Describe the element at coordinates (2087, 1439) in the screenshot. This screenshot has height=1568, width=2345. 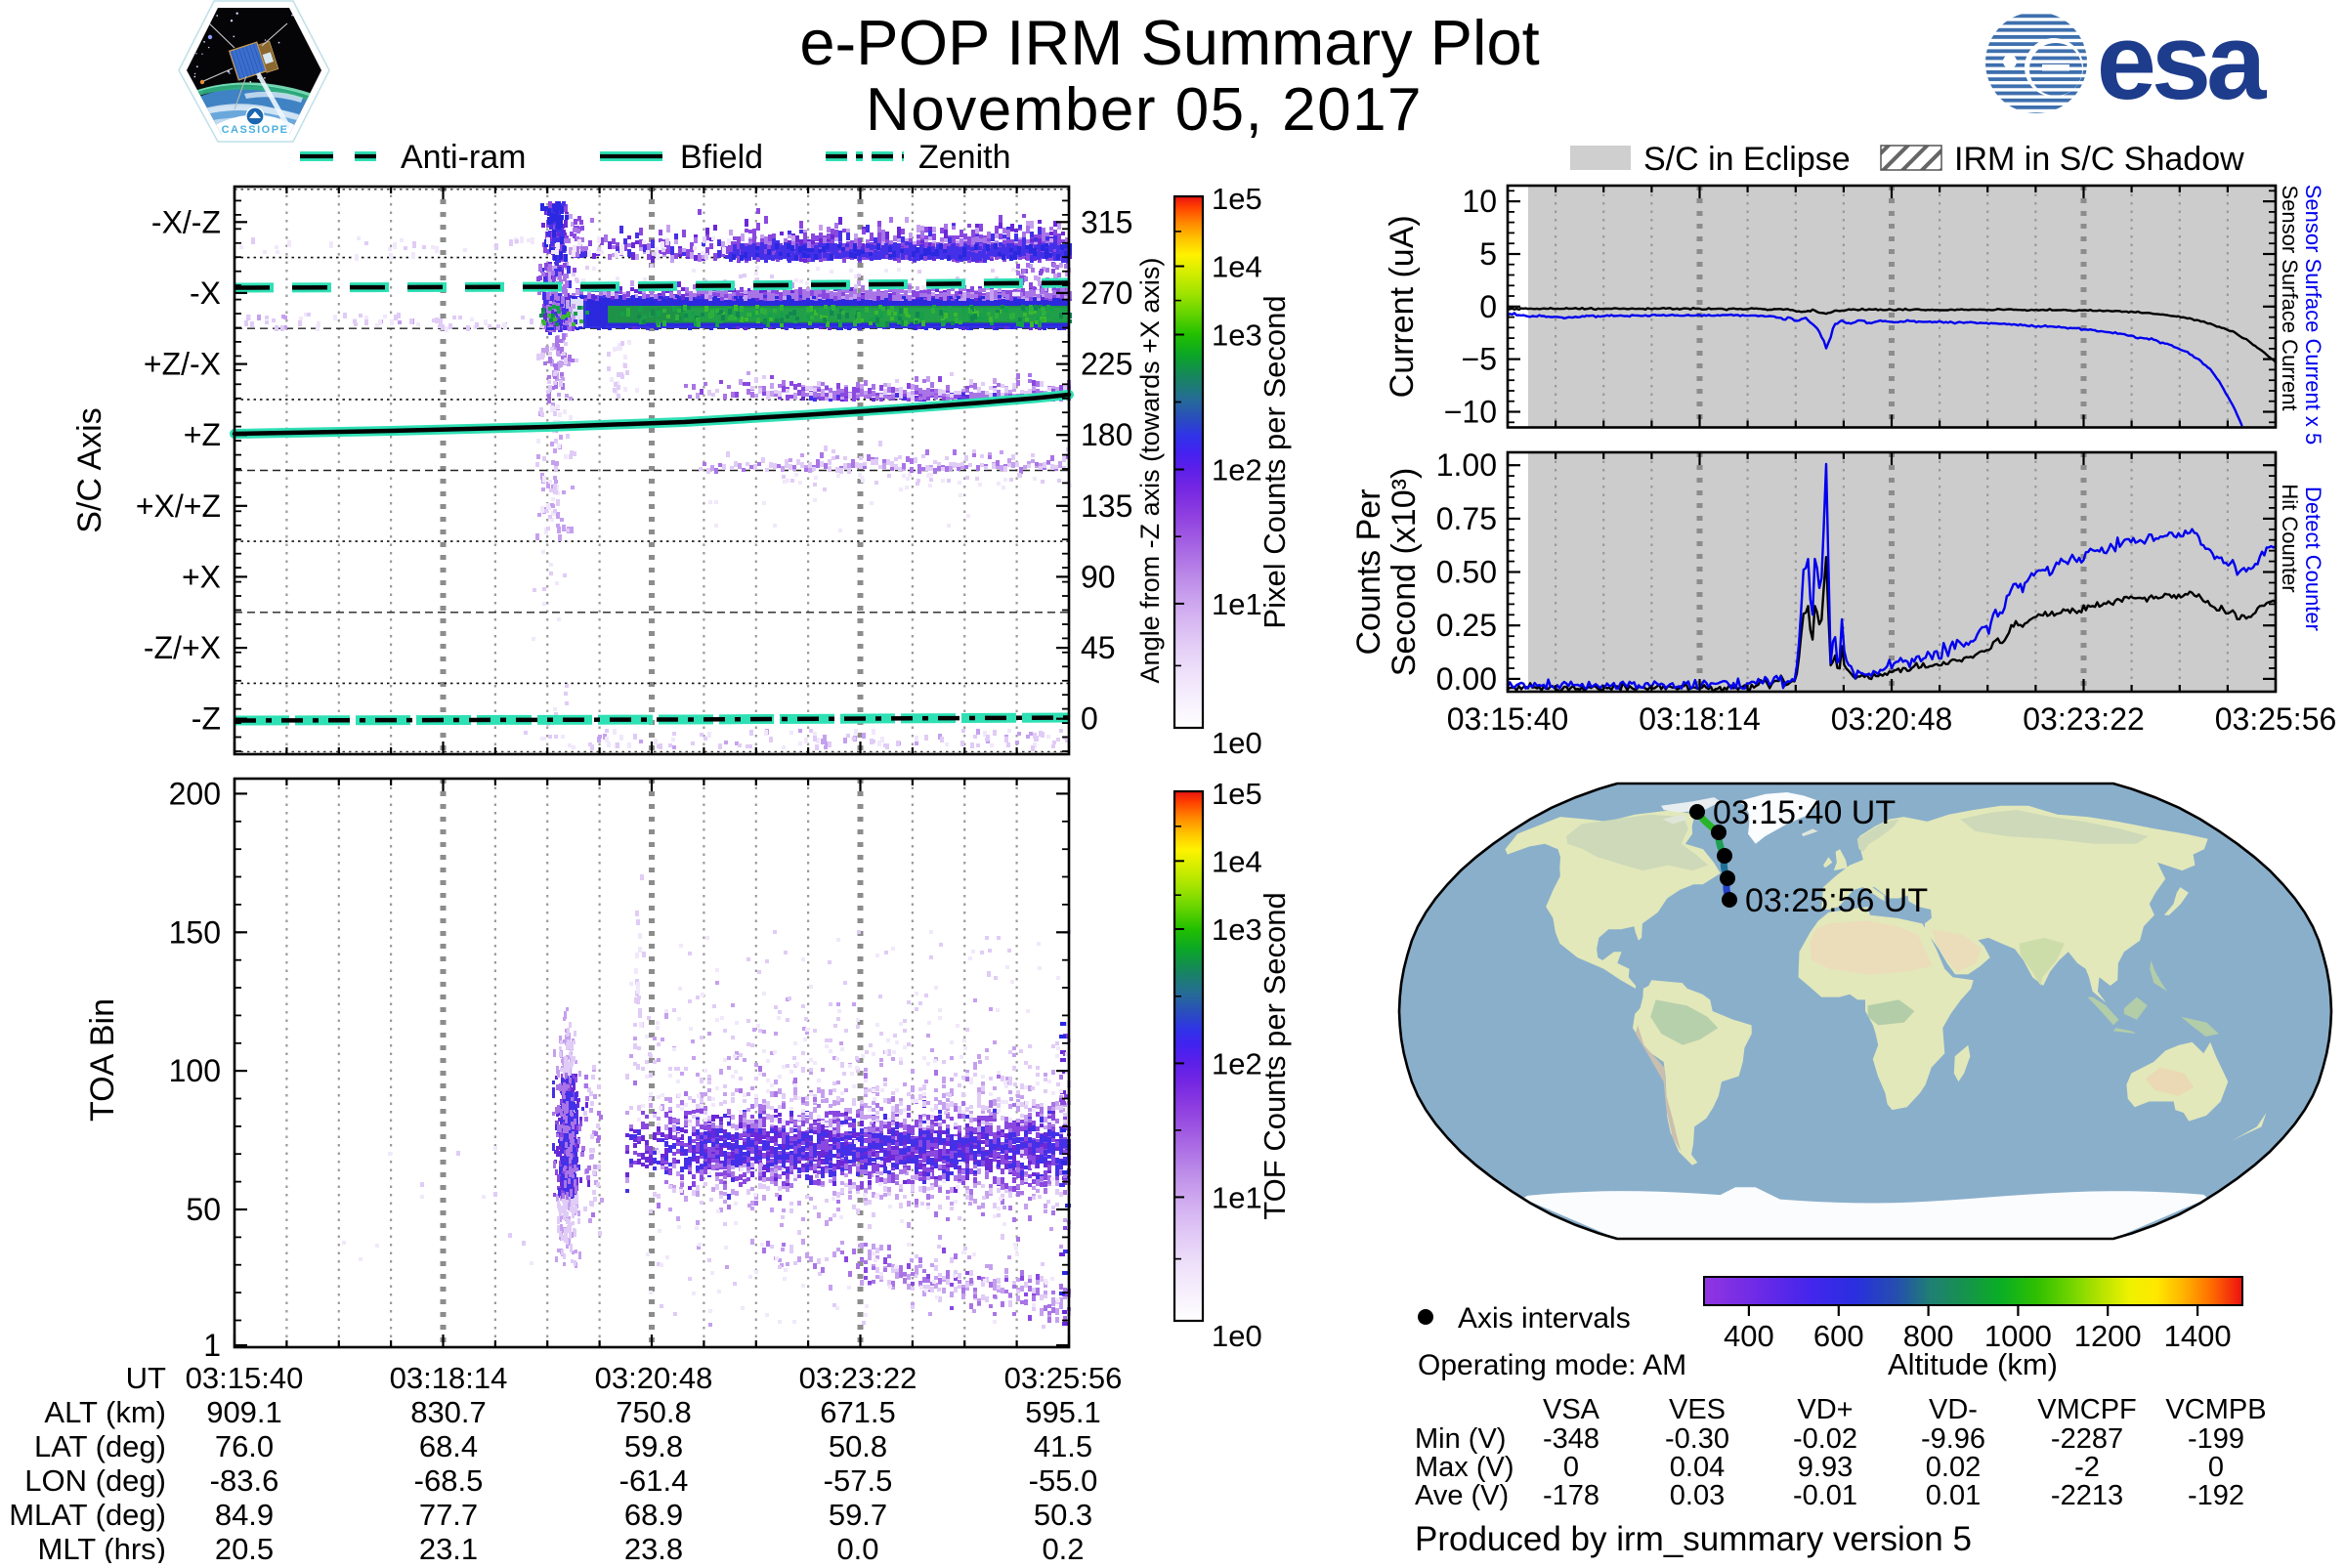
I see `svg-text: -2287` at that location.